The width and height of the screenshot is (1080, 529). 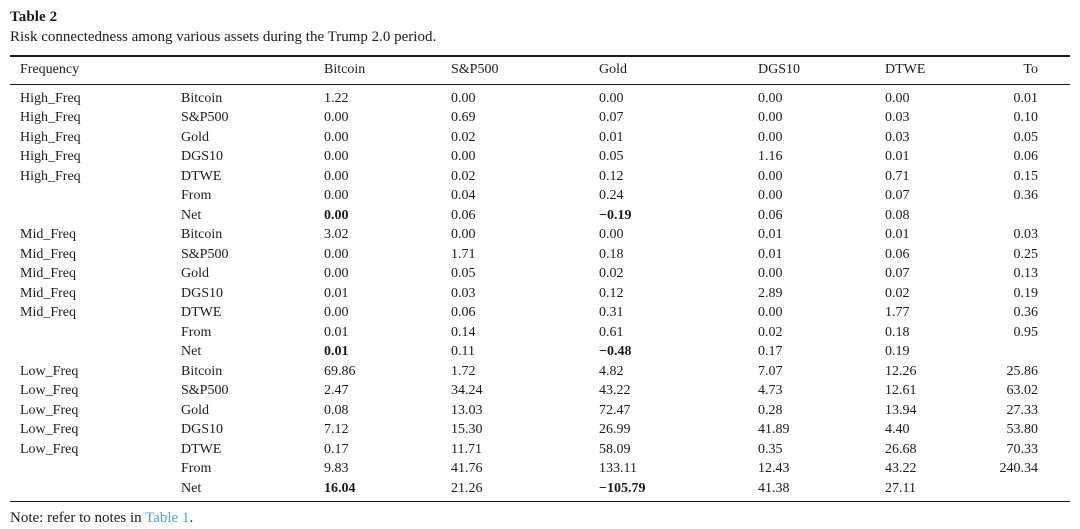 What do you see at coordinates (95, 70) in the screenshot?
I see `column-header-frequency: Frequency` at bounding box center [95, 70].